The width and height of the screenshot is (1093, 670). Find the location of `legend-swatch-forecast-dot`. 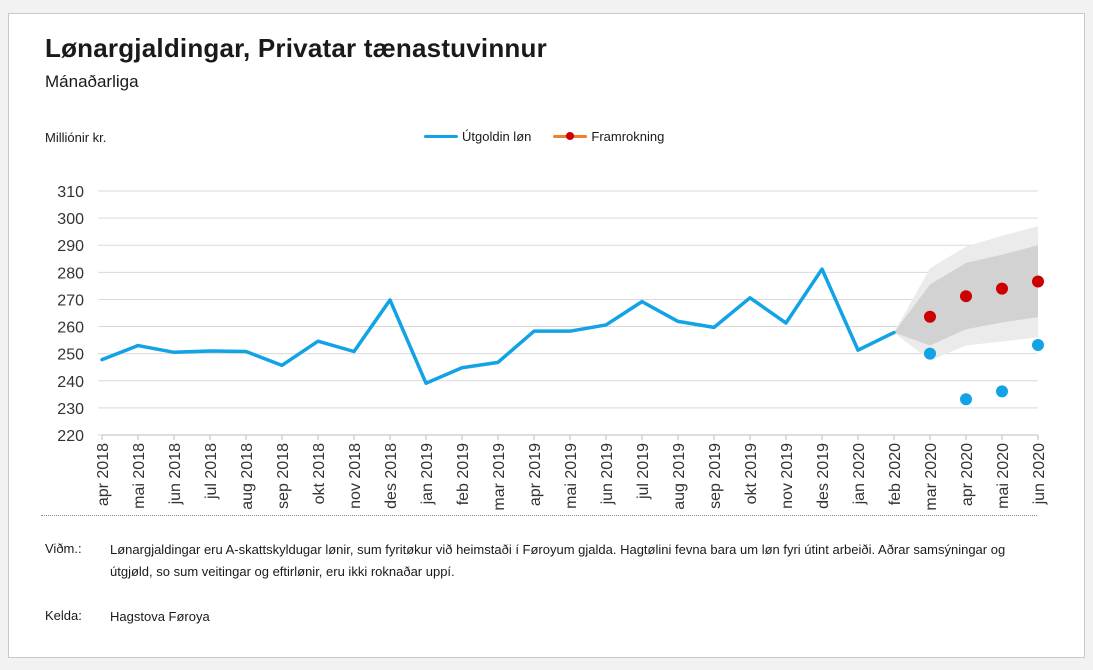

legend-swatch-forecast-dot is located at coordinates (570, 136).